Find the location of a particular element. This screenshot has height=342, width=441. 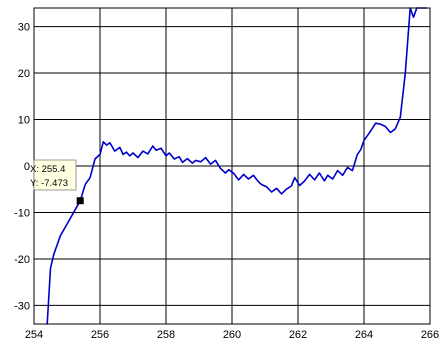

y-tick-label: 20 is located at coordinates (24, 74).